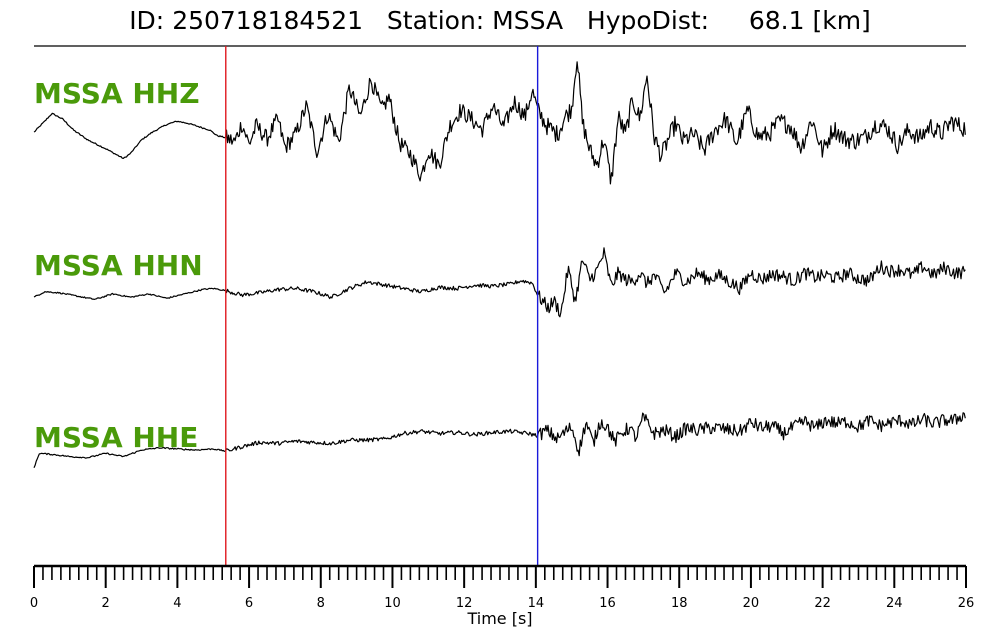  Describe the element at coordinates (106, 603) in the screenshot. I see `x-tick-label: 2` at that location.